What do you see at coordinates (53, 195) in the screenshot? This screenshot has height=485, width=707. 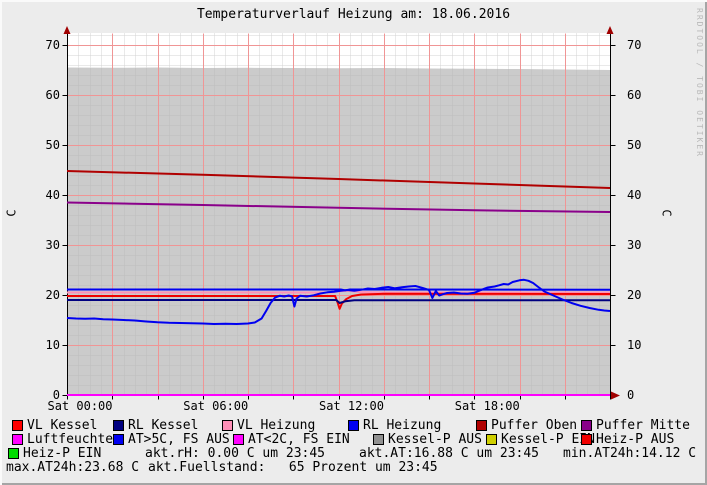 I see `y-tick-label-left: 40` at bounding box center [53, 195].